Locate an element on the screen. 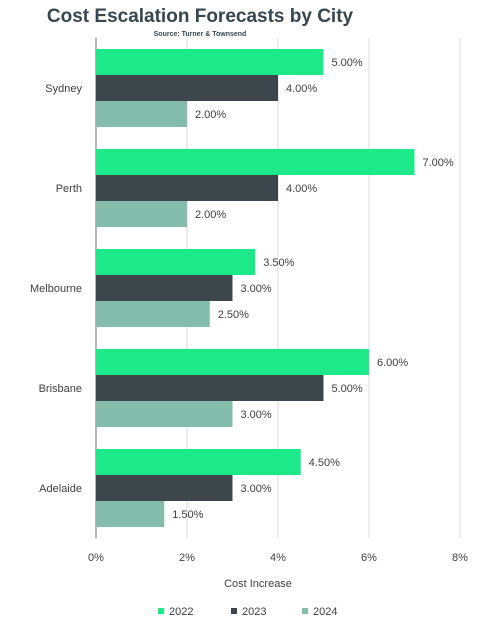 The height and width of the screenshot is (629, 487). category-label: Brisbane is located at coordinates (60, 389).